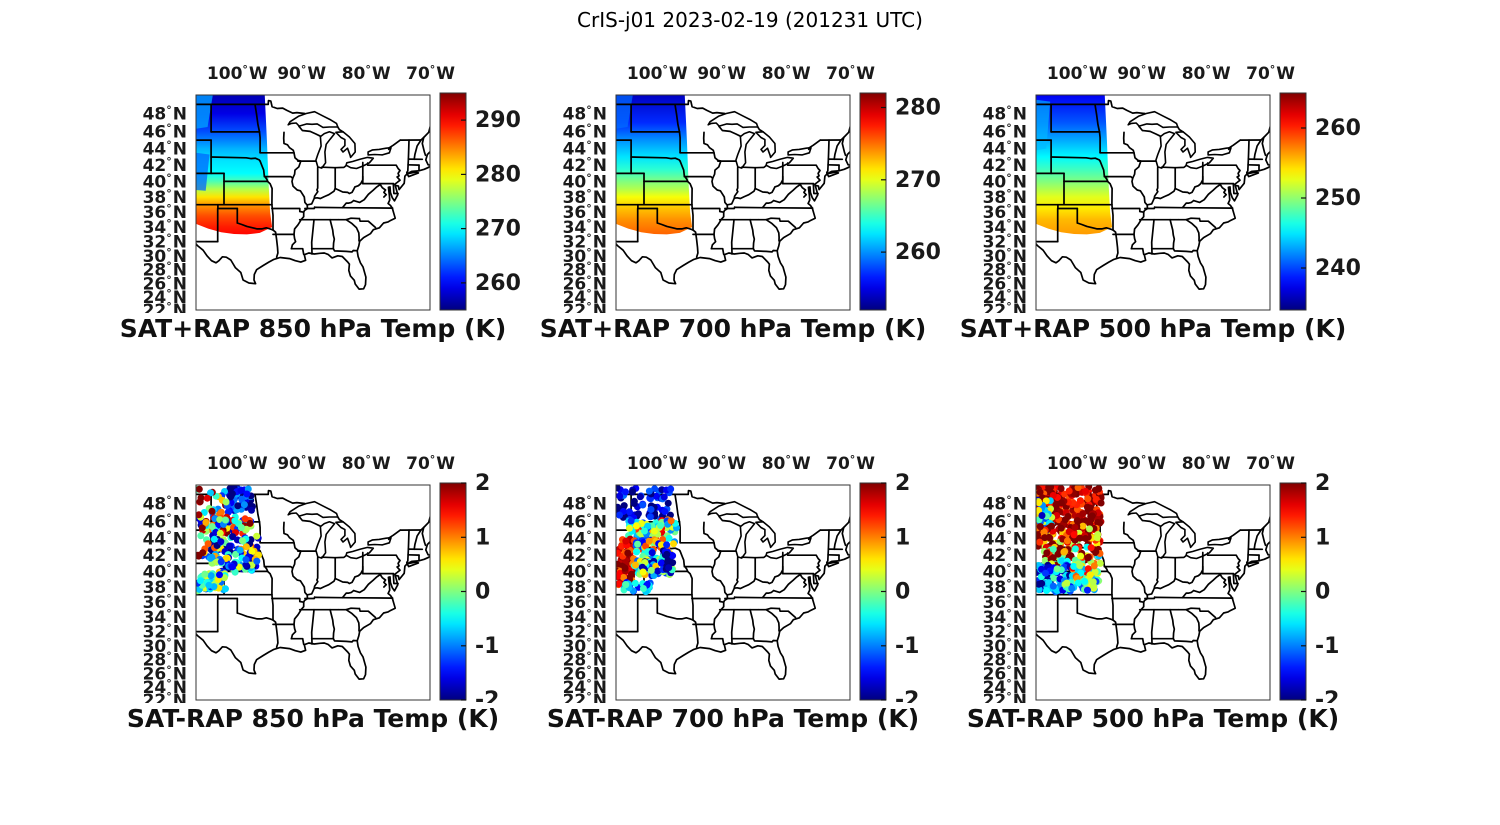 The image size is (1500, 825). What do you see at coordinates (498, 174) in the screenshot?
I see `colorbar-tick-label: 280` at bounding box center [498, 174].